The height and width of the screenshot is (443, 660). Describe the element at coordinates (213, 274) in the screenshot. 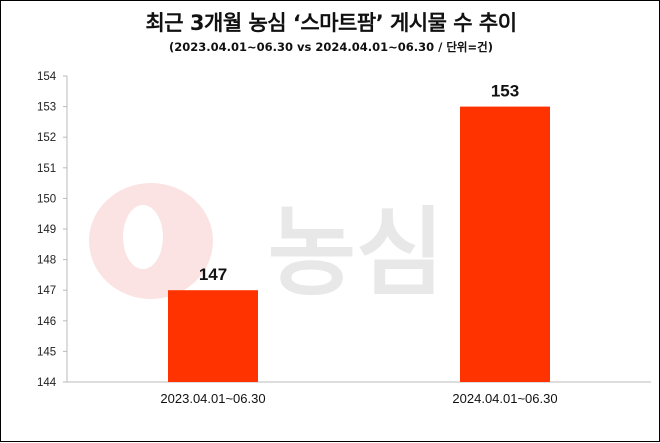

I see `data-label: 147` at that location.